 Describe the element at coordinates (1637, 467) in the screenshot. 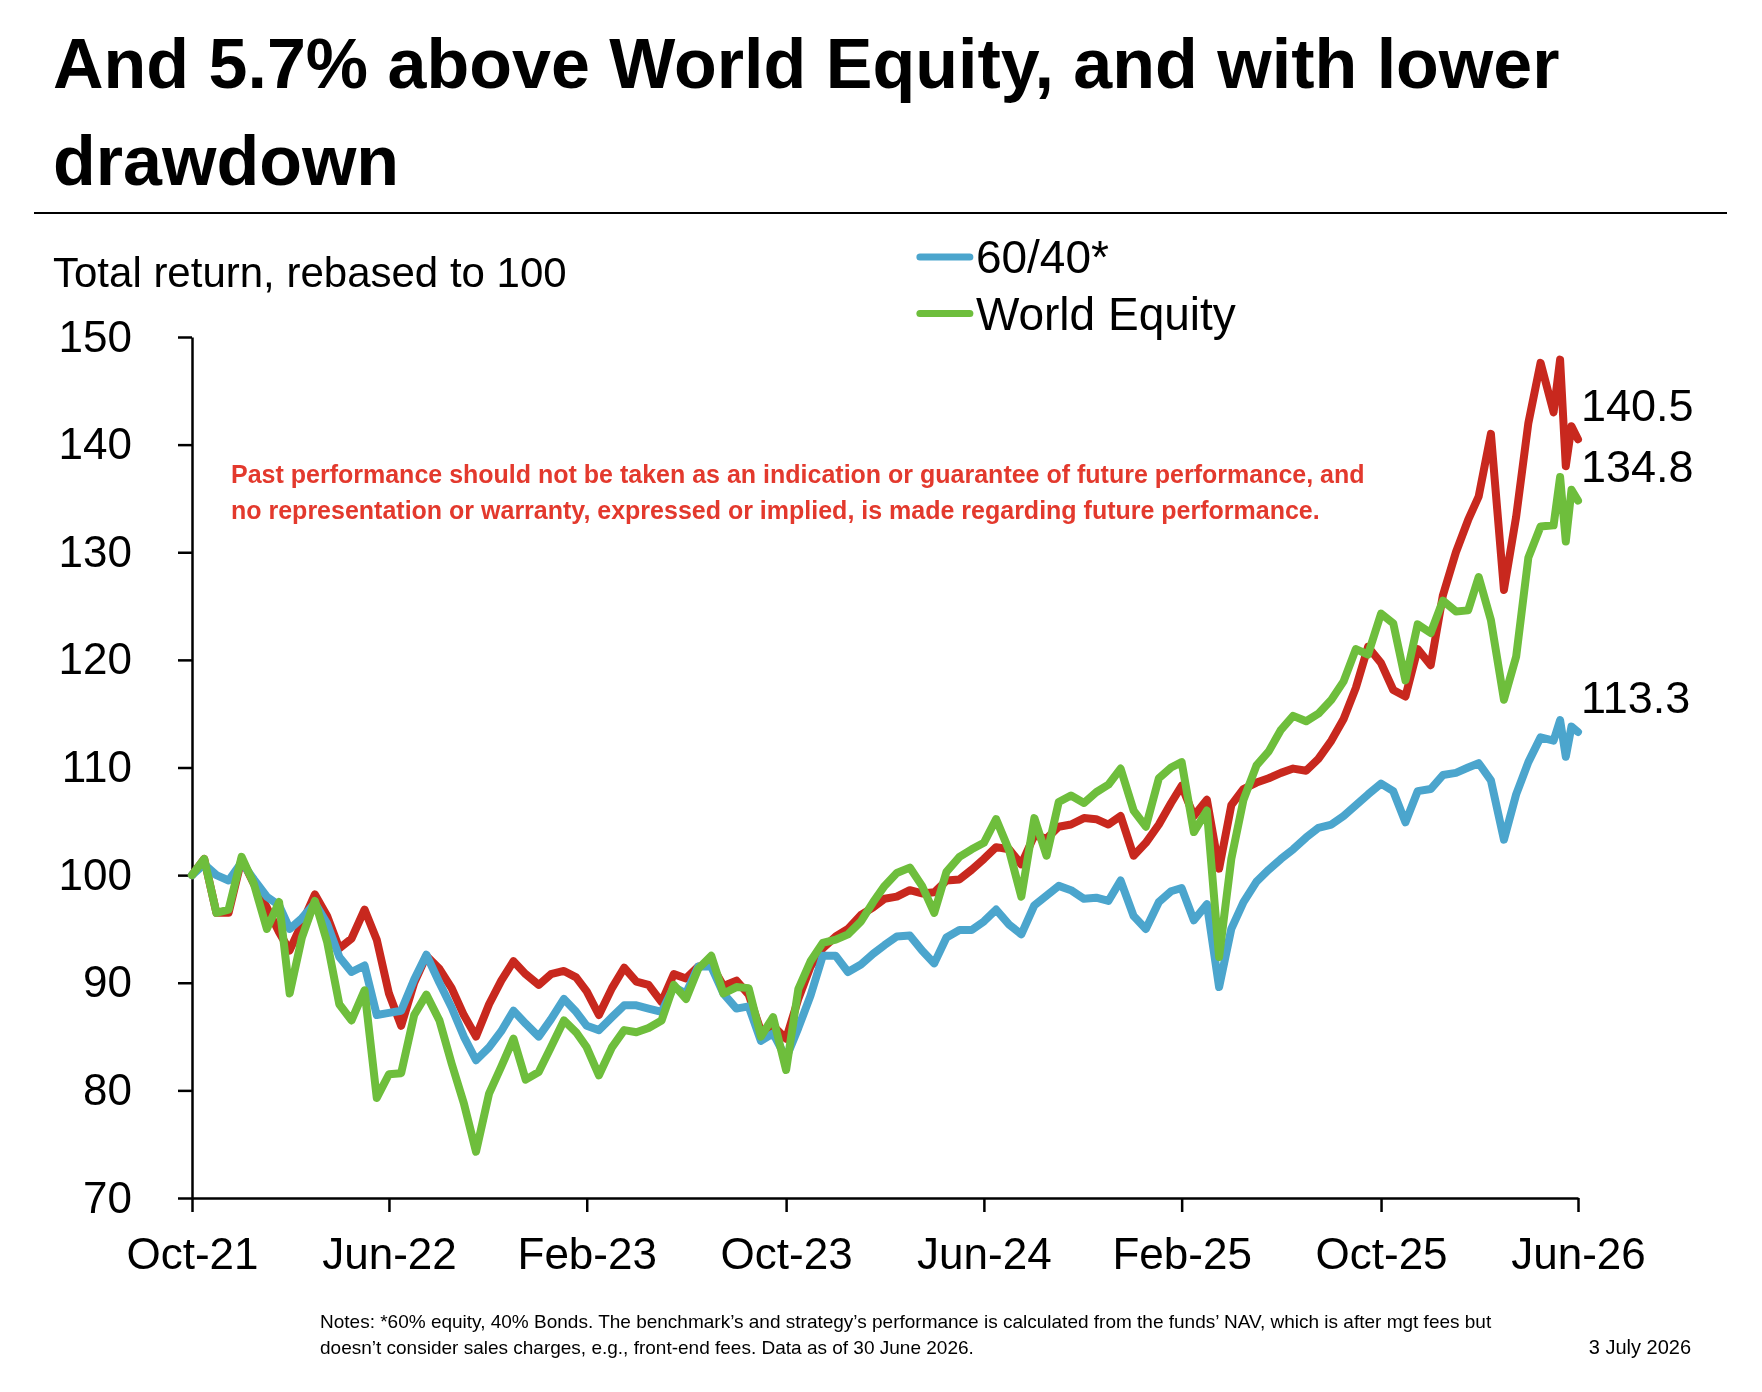

I see `data-label: 134.8` at that location.